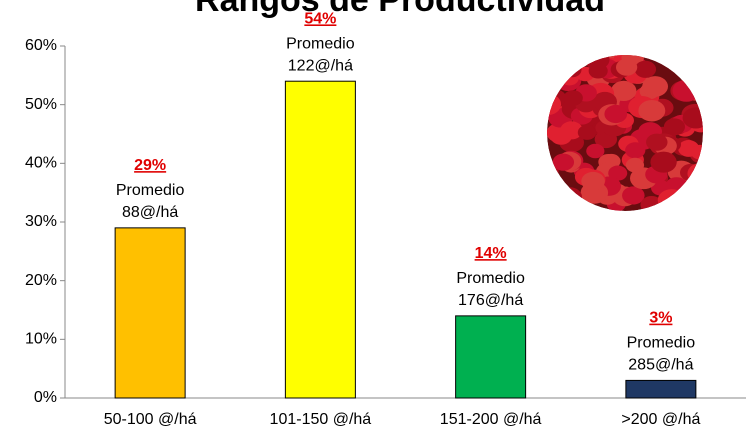 Image resolution: width=746 pixels, height=432 pixels. Describe the element at coordinates (400, 9) in the screenshot. I see `chart-title: Rangos de Productividad` at that location.